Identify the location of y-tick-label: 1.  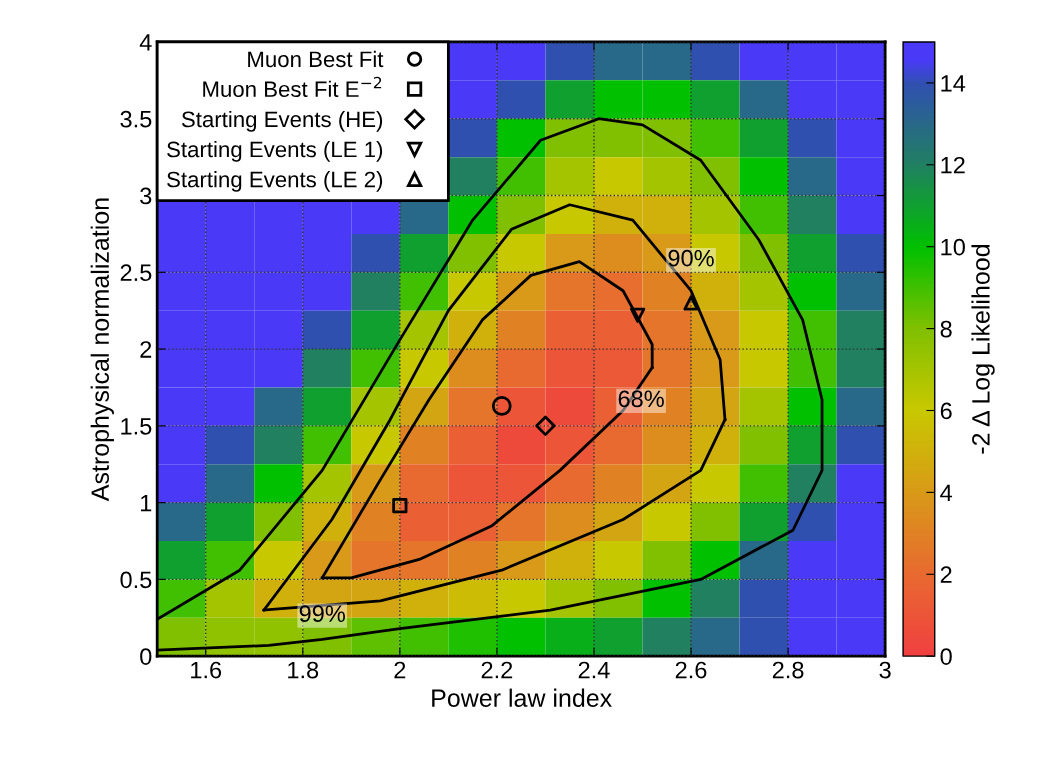
(146, 503).